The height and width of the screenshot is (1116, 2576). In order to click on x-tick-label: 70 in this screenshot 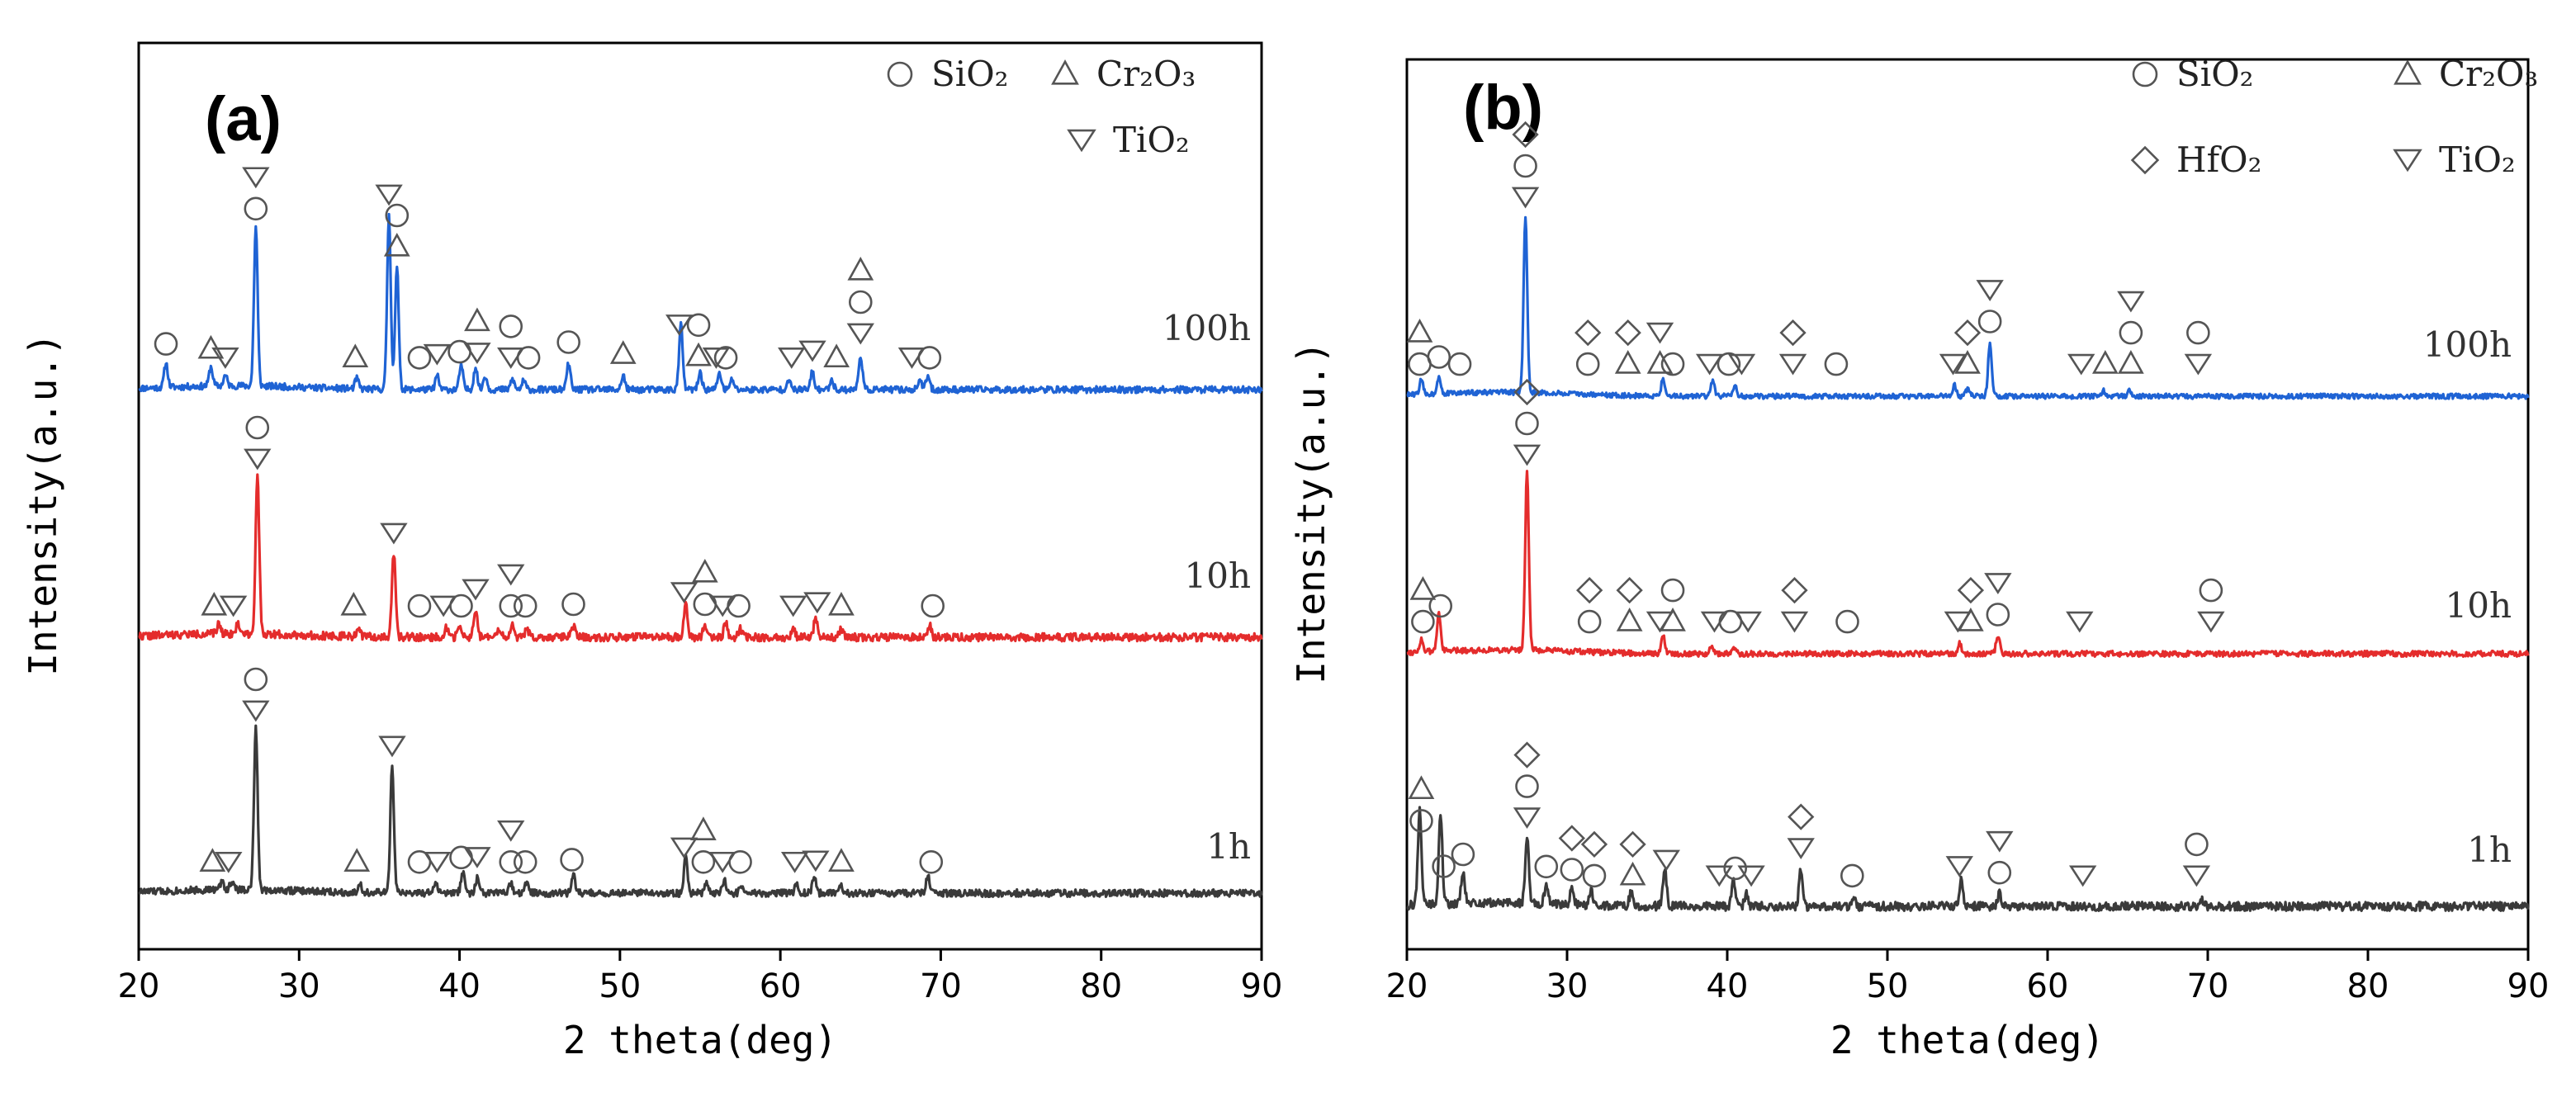, I will do `click(2208, 986)`.